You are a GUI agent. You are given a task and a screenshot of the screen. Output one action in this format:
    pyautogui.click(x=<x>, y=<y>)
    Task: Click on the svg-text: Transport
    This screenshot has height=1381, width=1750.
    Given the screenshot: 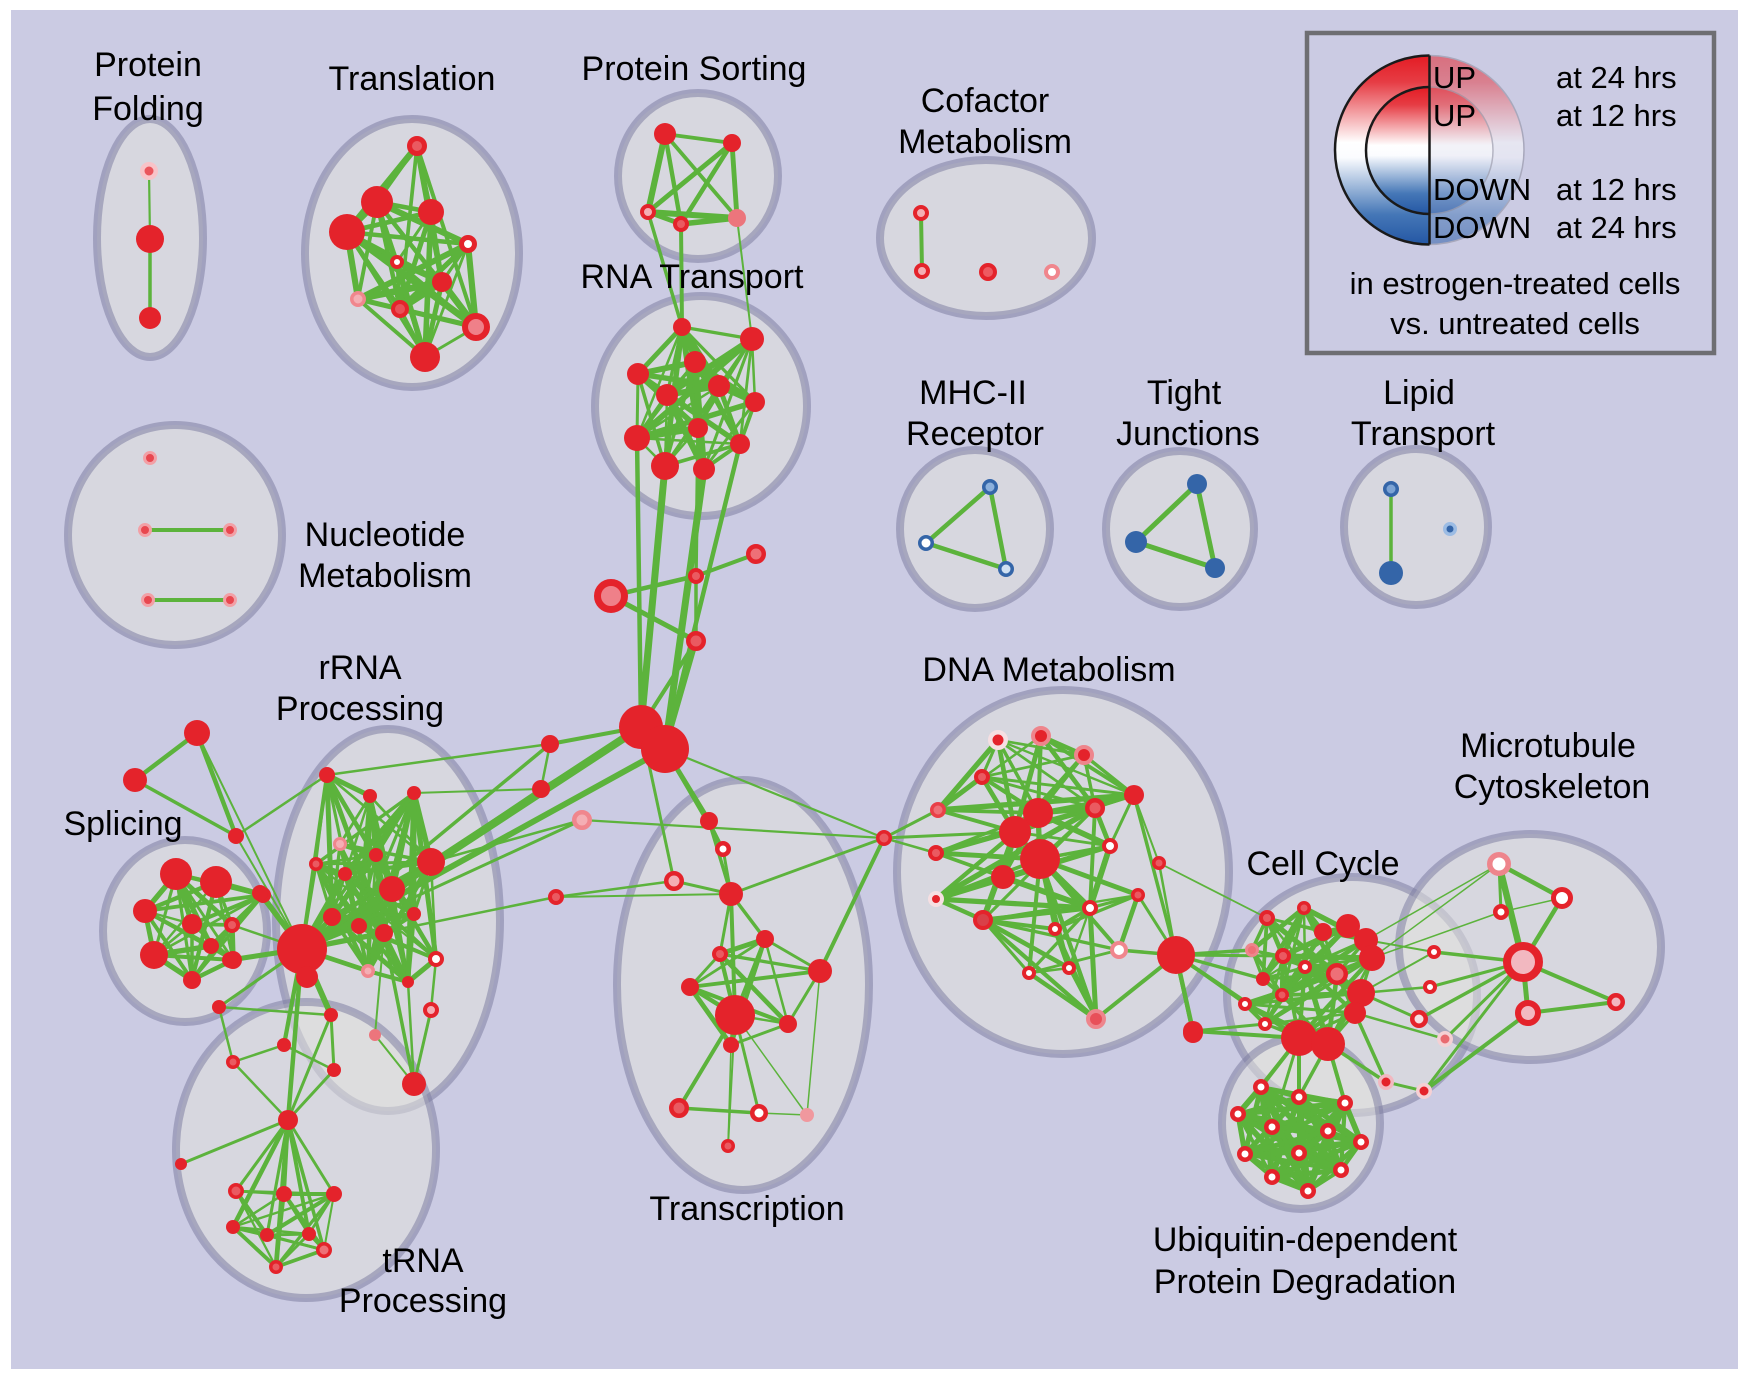 What is the action you would take?
    pyautogui.click(x=1423, y=434)
    